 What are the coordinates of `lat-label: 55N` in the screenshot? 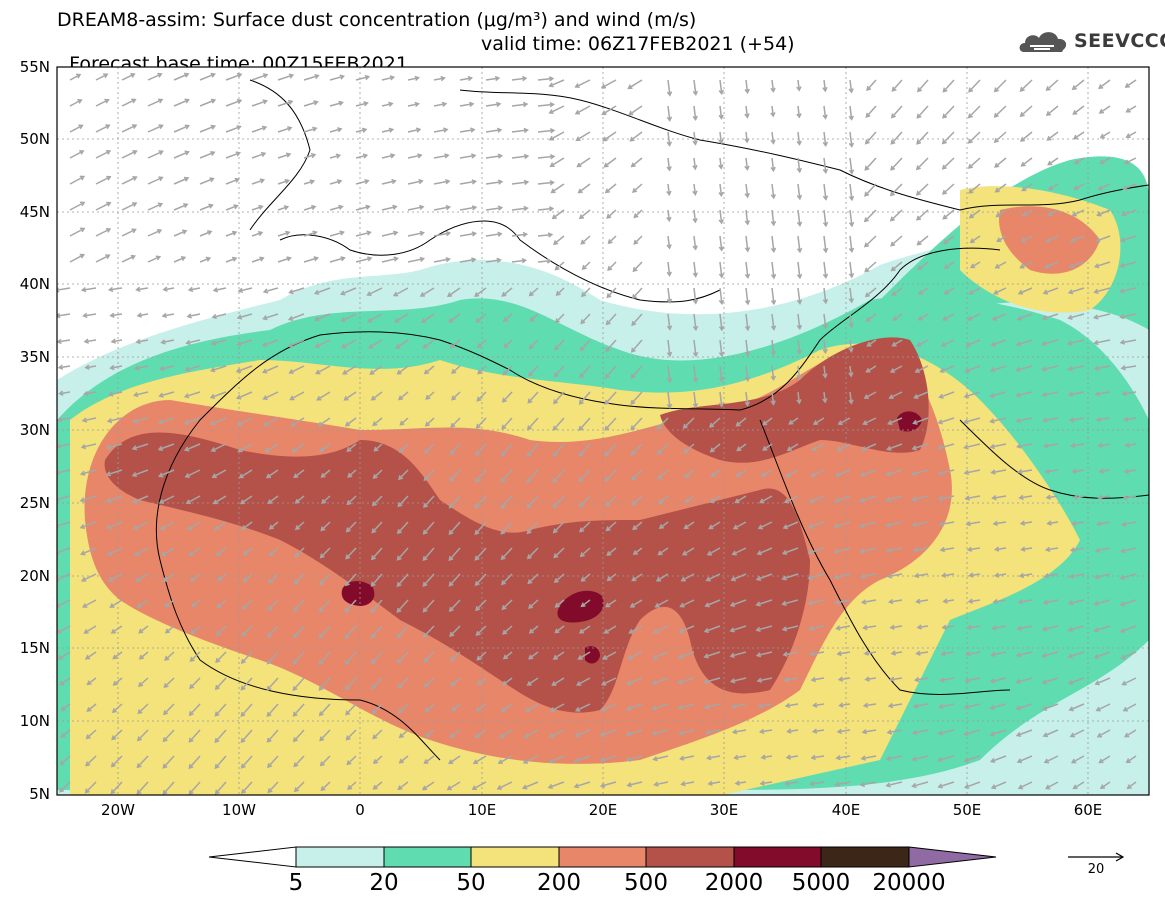 It's located at (34, 67).